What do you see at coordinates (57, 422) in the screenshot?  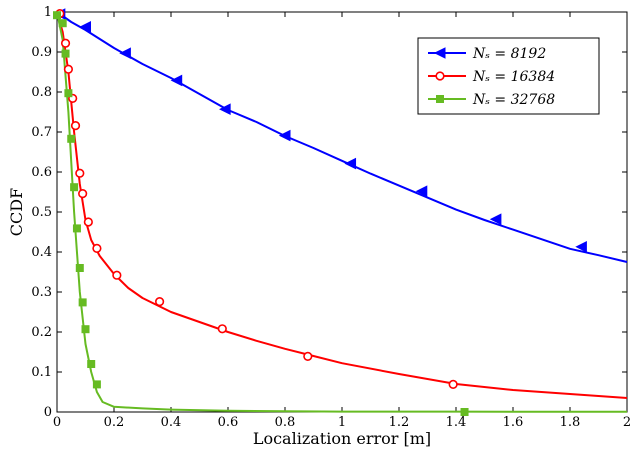 I see `x-tick-label: 0` at bounding box center [57, 422].